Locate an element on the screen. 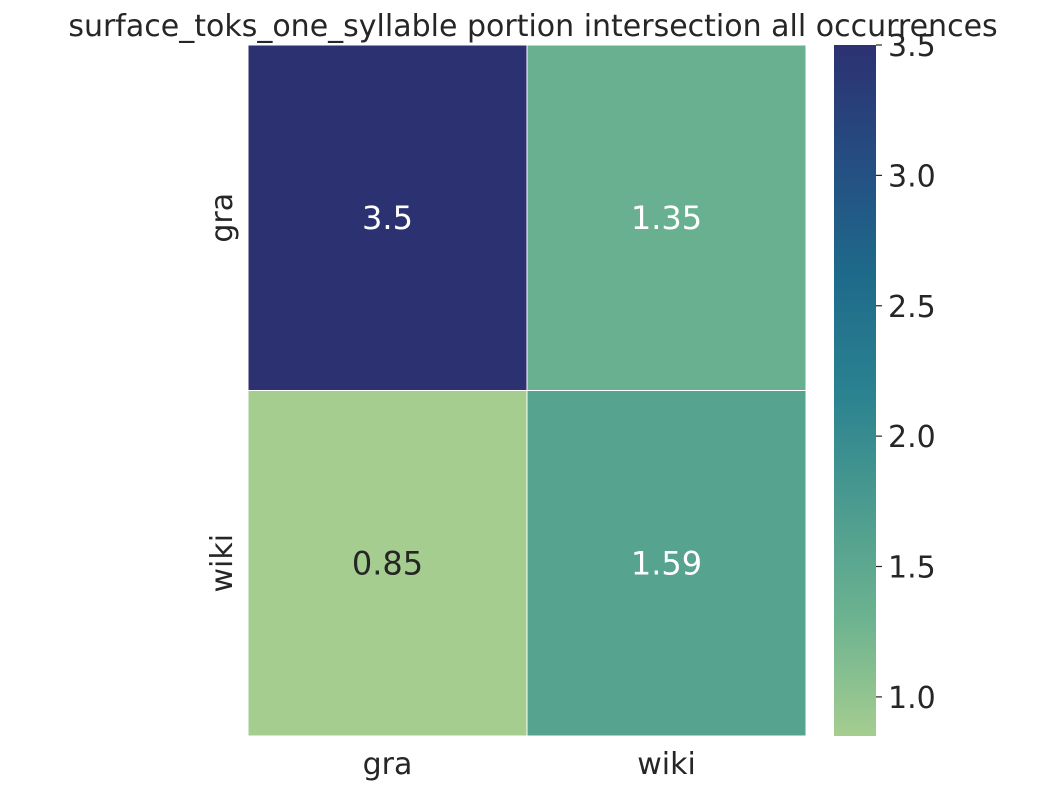 This screenshot has height=789, width=1054. heatmap-cell-label-gra-wiki: 1.35 is located at coordinates (666, 218).